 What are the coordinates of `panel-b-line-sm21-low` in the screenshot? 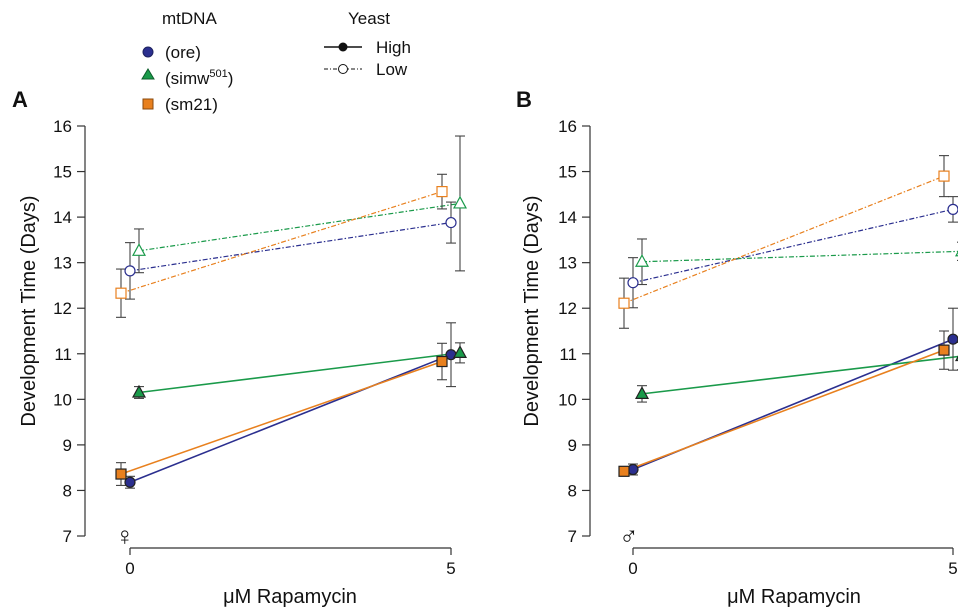 It's located at (784, 239).